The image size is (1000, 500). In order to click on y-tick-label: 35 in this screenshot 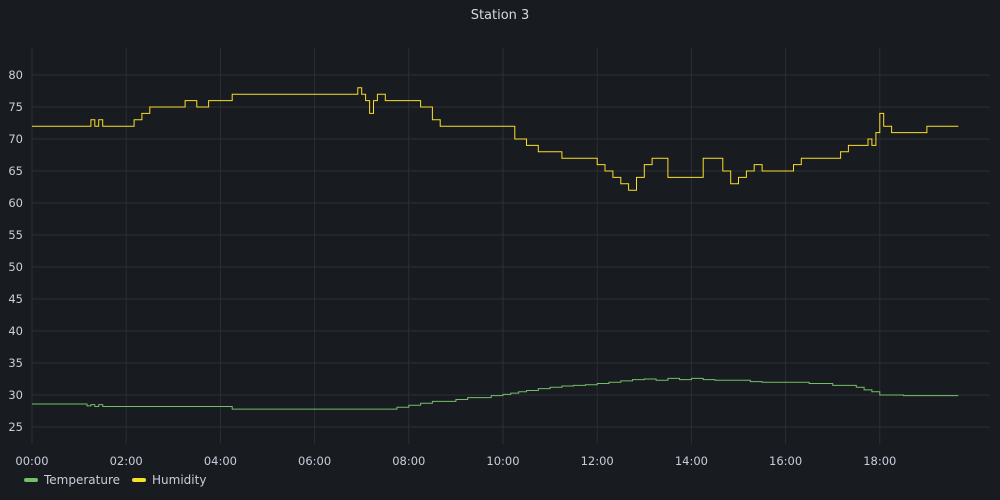, I will do `click(15, 363)`.